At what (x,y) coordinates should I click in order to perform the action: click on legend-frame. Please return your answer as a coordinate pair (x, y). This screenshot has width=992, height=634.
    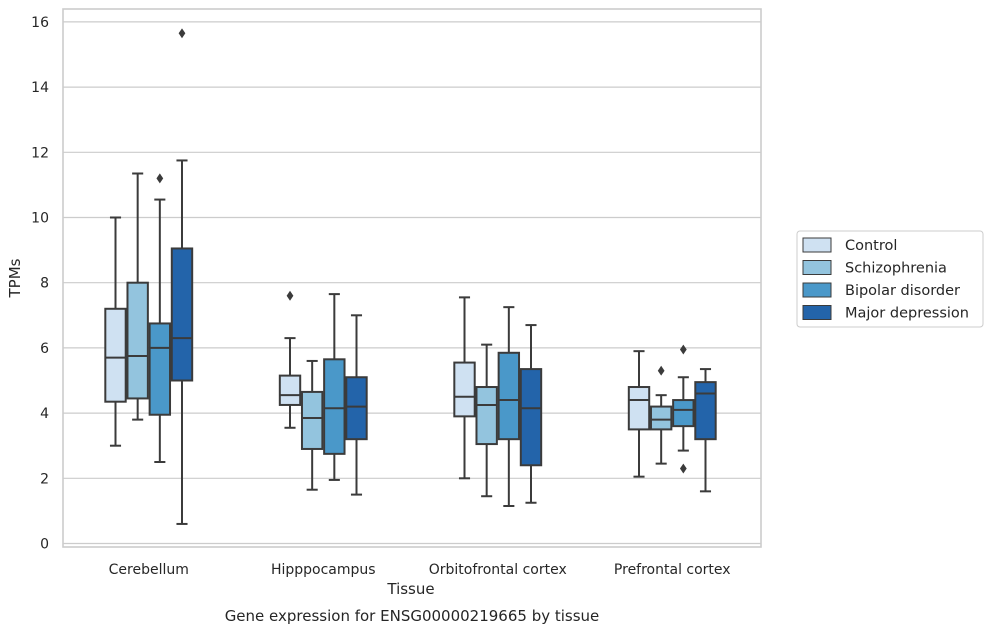
    Looking at the image, I should click on (890, 279).